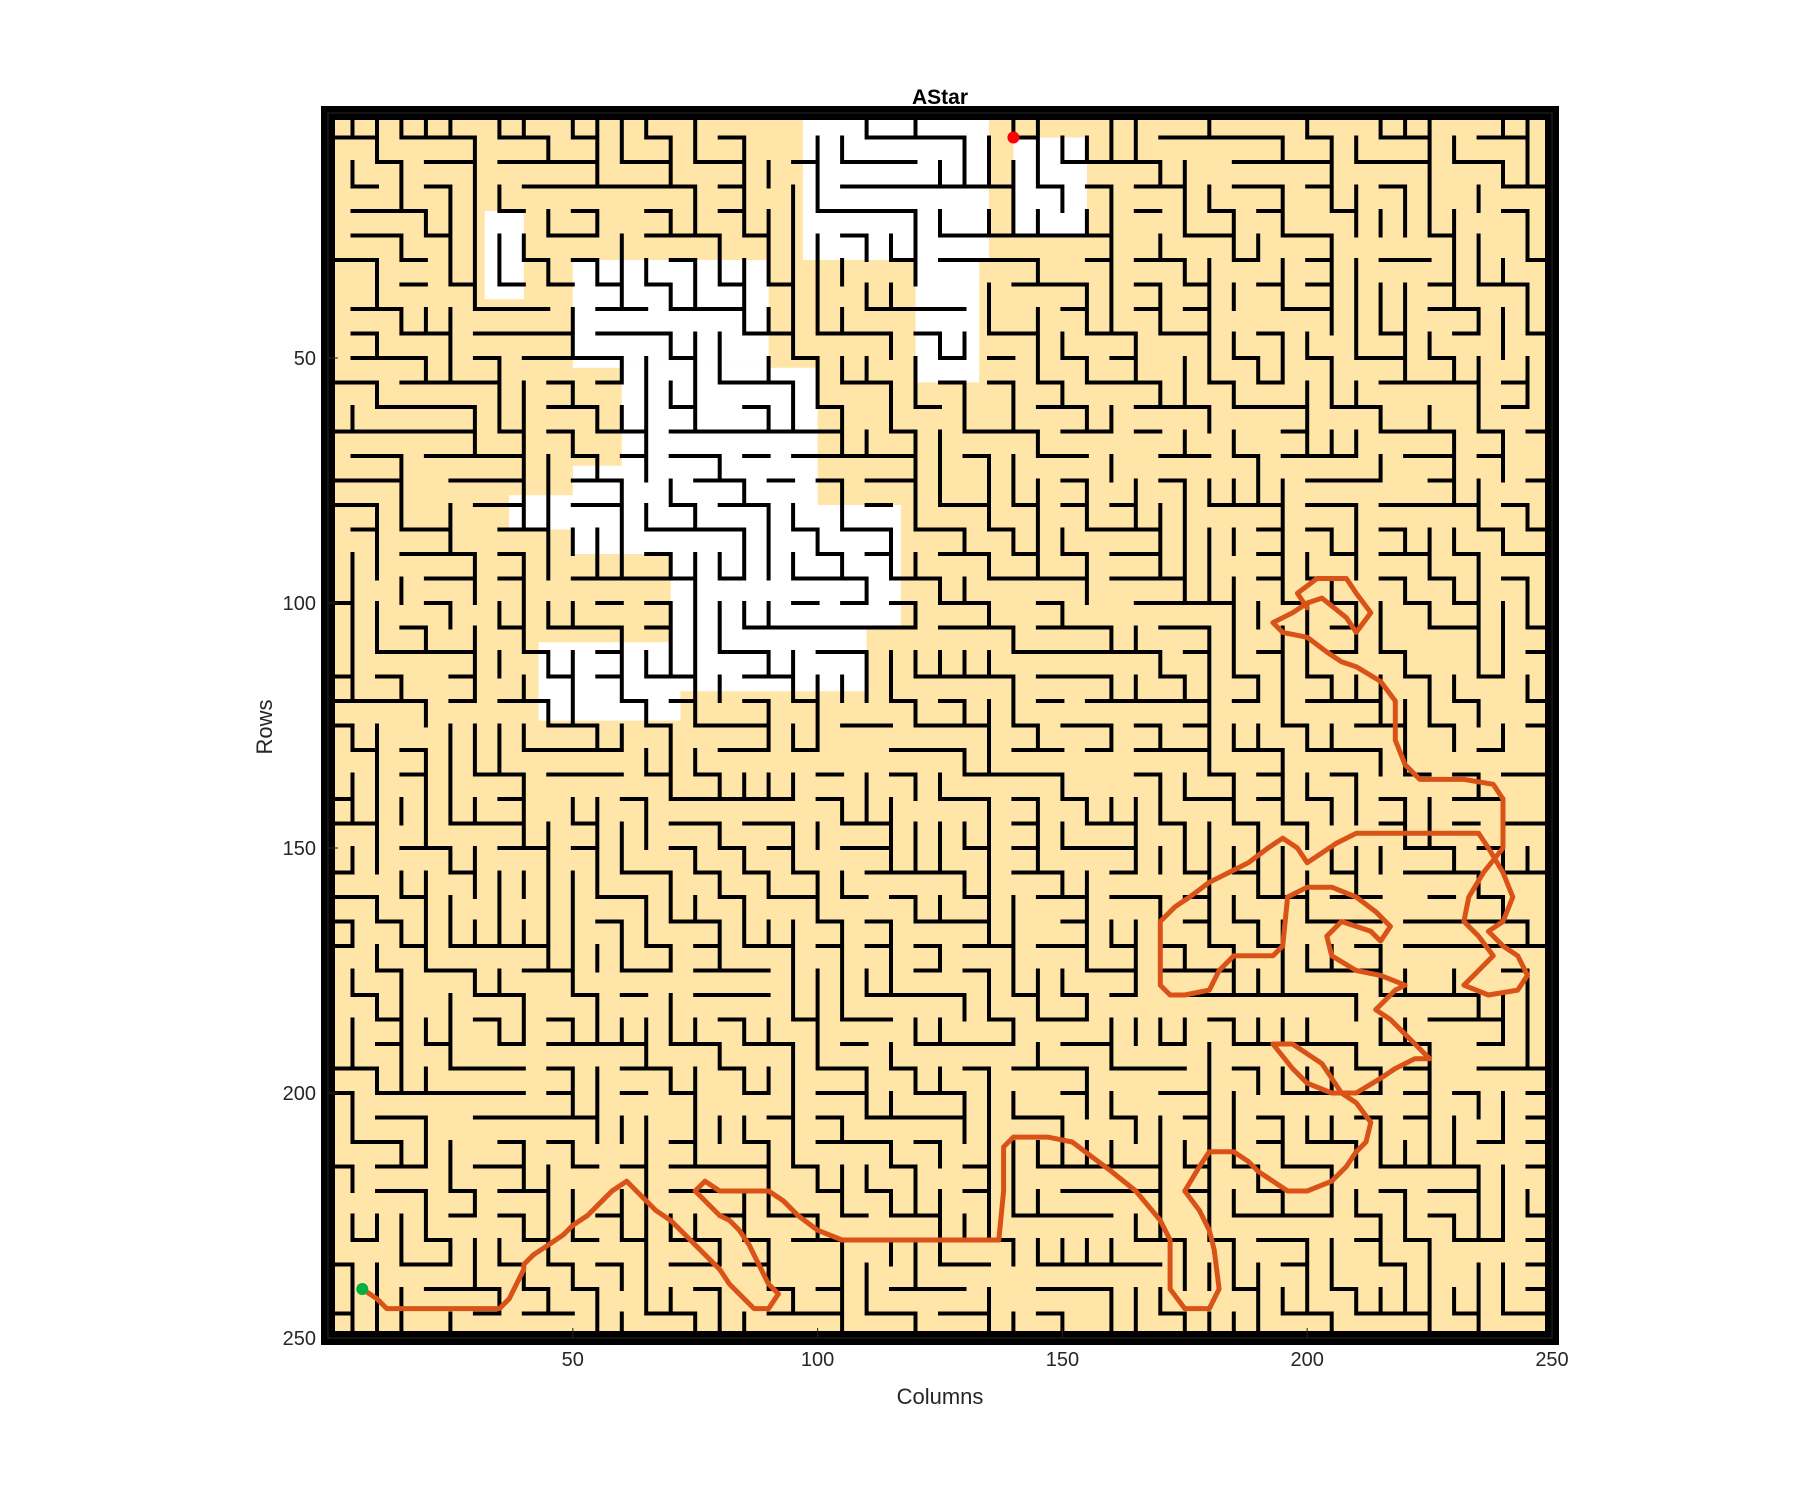 The height and width of the screenshot is (1501, 1800). I want to click on x-axis-label: Columns, so click(940, 1396).